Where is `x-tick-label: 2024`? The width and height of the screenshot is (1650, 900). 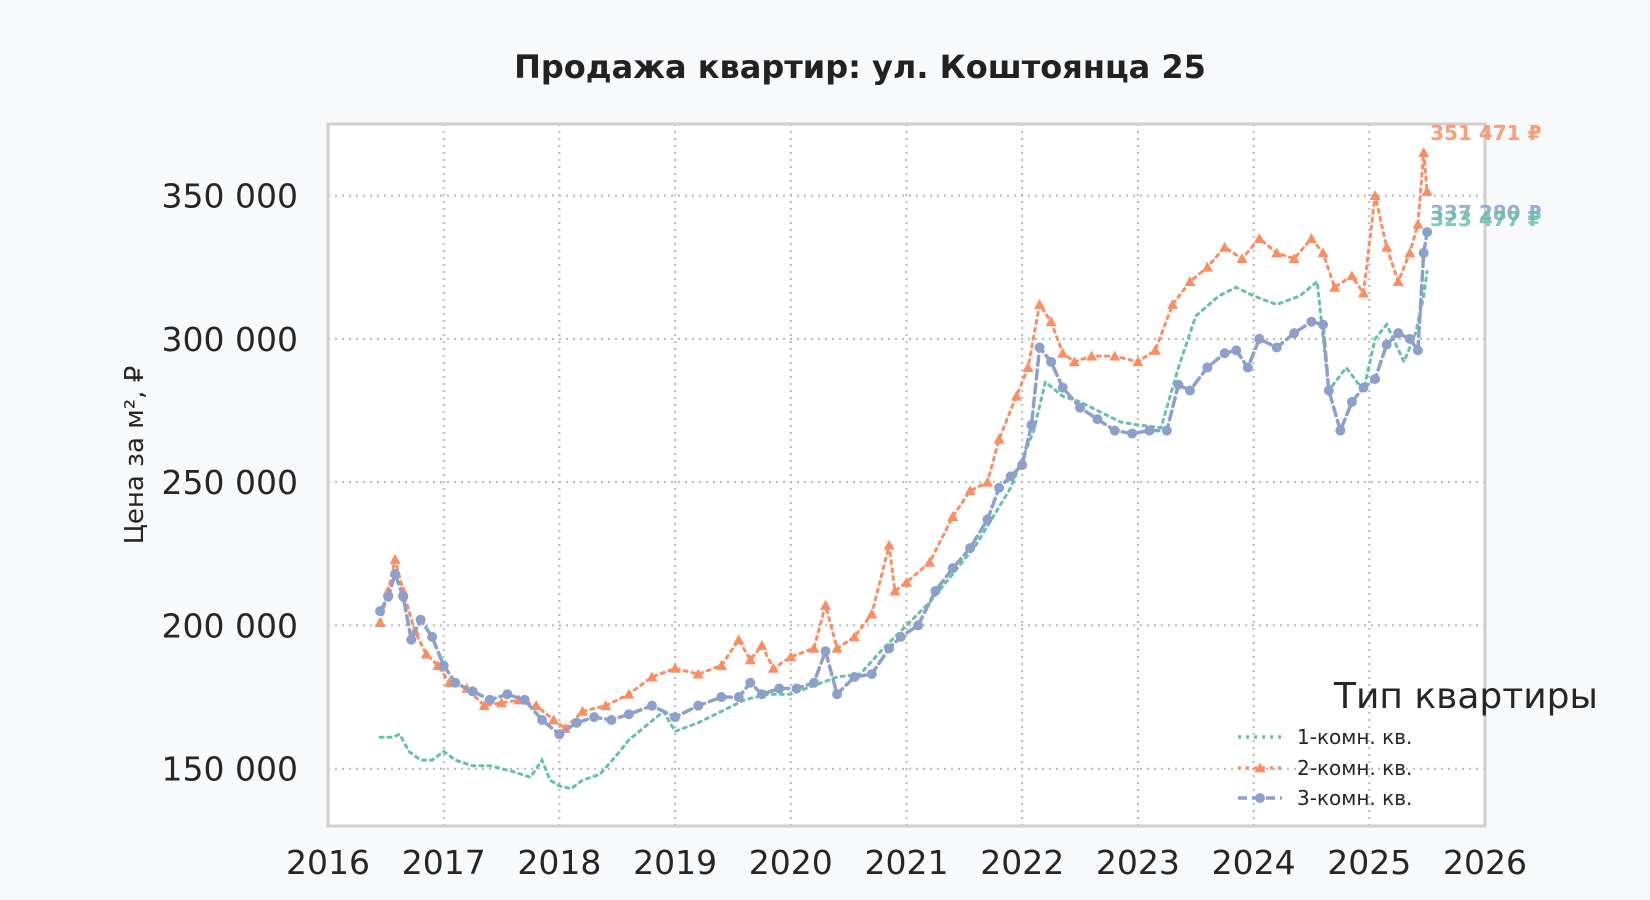 x-tick-label: 2024 is located at coordinates (1254, 862).